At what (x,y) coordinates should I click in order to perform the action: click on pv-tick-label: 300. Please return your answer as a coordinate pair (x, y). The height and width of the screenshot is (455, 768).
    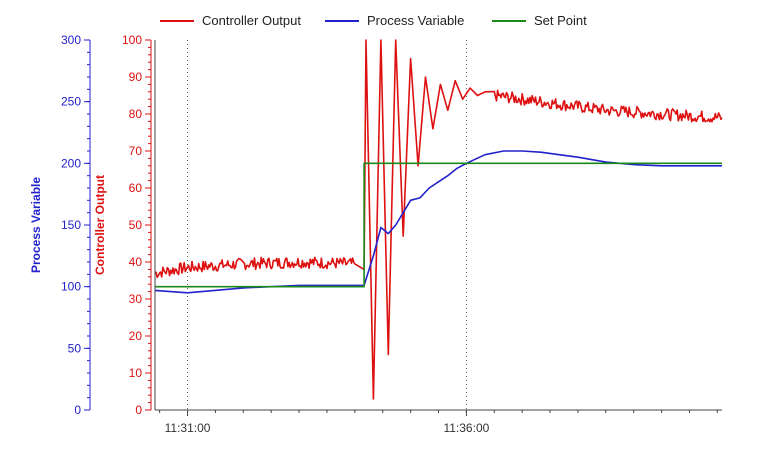
    Looking at the image, I should click on (71, 40).